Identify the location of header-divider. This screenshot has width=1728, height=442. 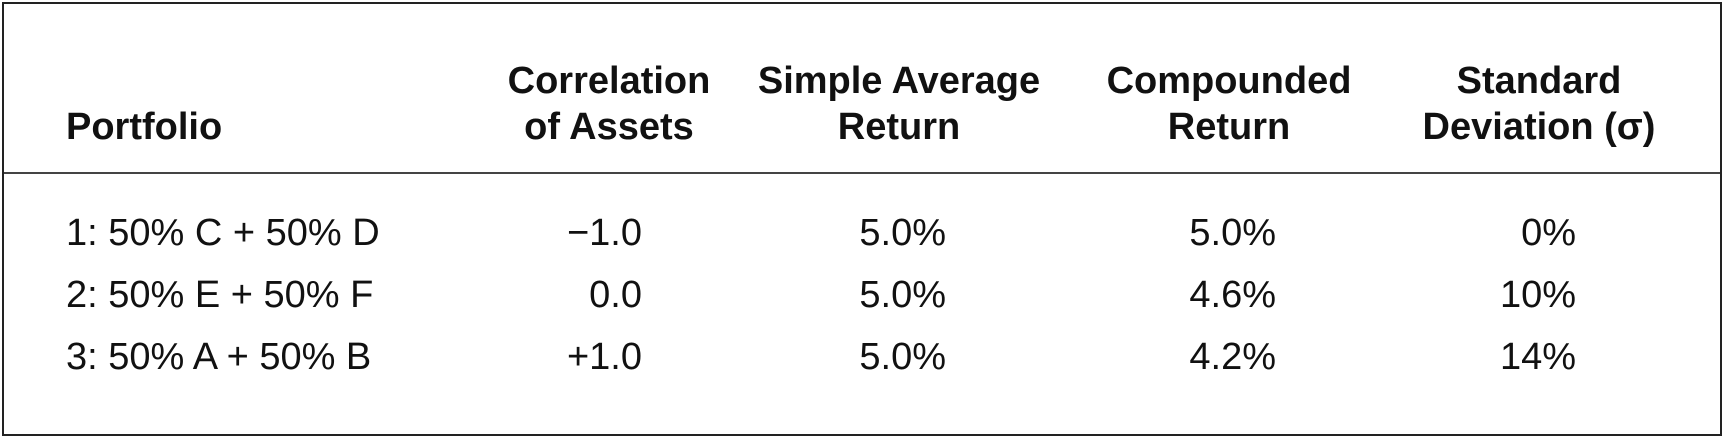
(862, 173).